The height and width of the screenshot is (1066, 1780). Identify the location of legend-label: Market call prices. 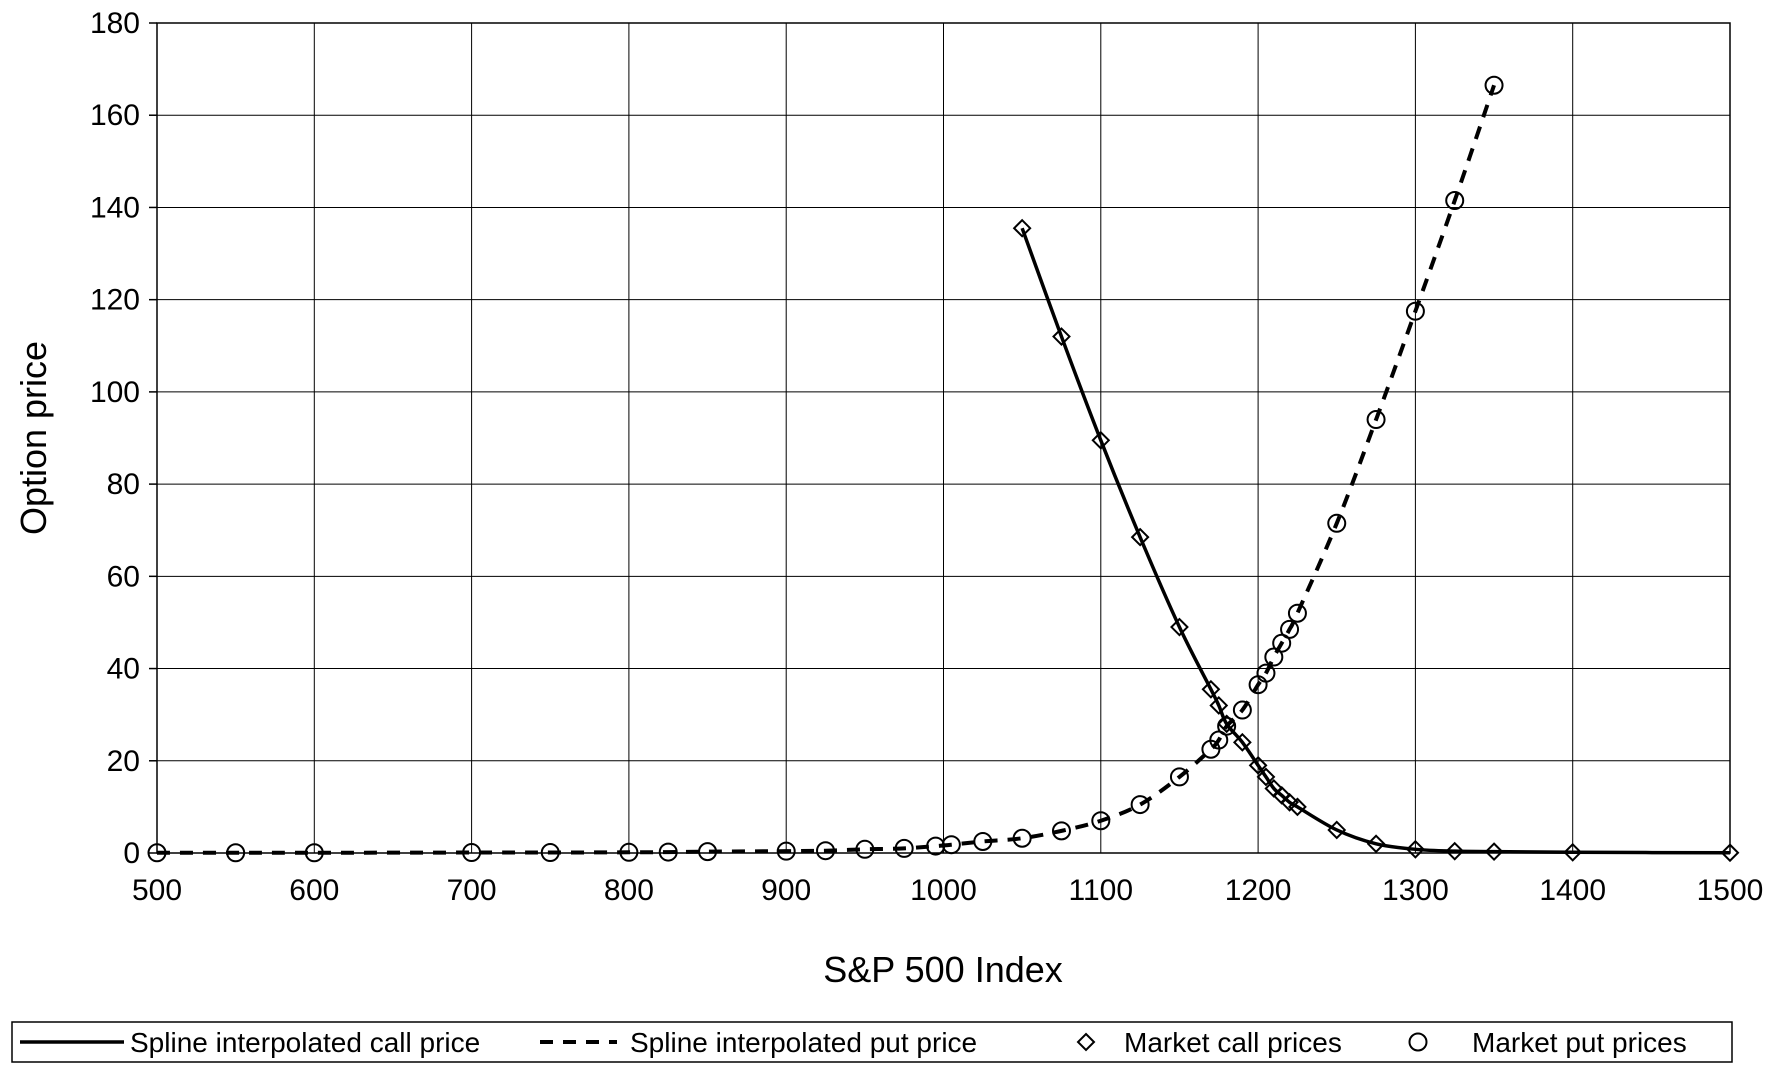
(1233, 1042).